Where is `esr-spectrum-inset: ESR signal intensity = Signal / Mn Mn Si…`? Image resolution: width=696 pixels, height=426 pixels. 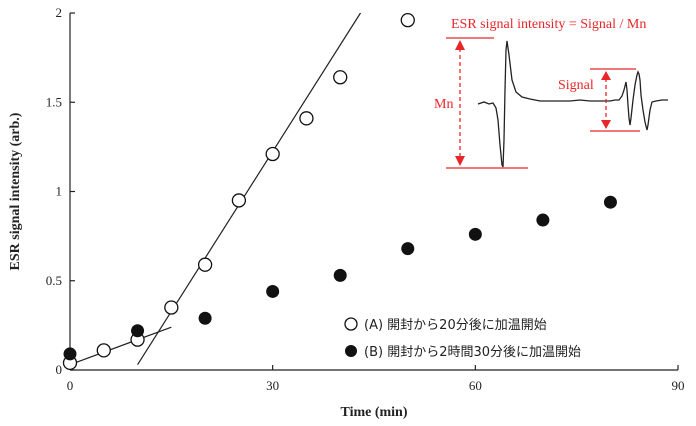 esr-spectrum-inset: ESR signal intensity = Signal / Mn Mn Si… is located at coordinates (551, 93).